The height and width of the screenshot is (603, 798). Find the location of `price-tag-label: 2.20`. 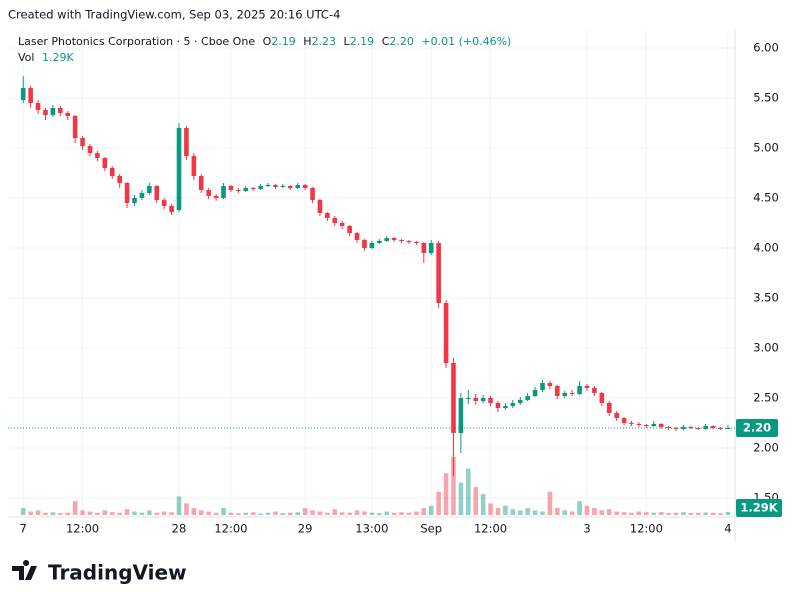

price-tag-label: 2.20 is located at coordinates (757, 428).